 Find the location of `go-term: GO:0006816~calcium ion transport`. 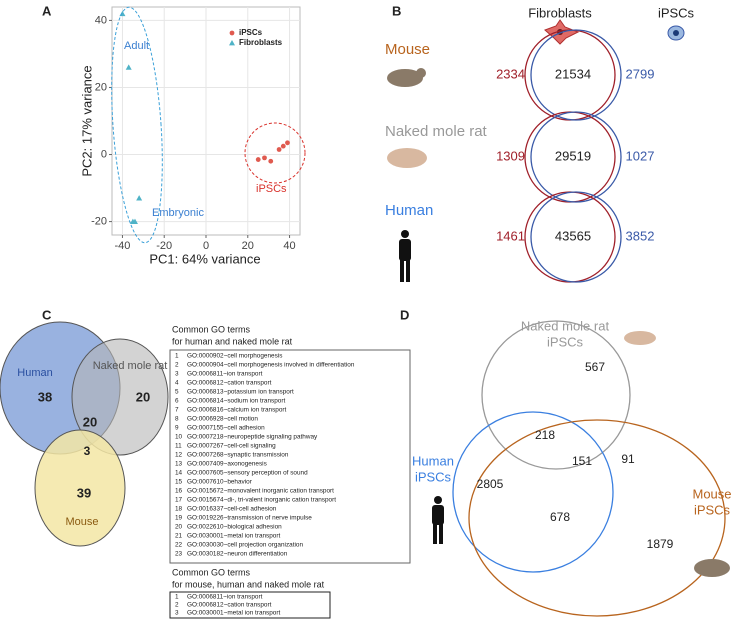

go-term: GO:0006816~calcium ion transport is located at coordinates (237, 410).